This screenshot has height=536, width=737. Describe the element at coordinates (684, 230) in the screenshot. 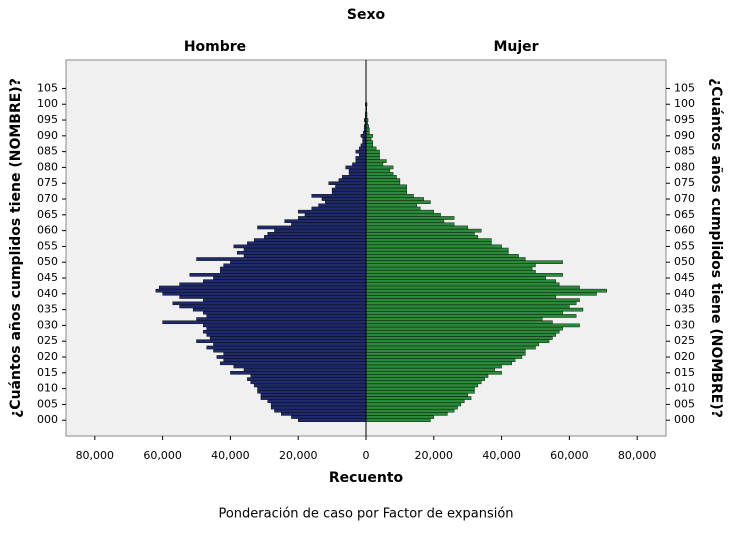

I see `y-tick-label: 060` at that location.